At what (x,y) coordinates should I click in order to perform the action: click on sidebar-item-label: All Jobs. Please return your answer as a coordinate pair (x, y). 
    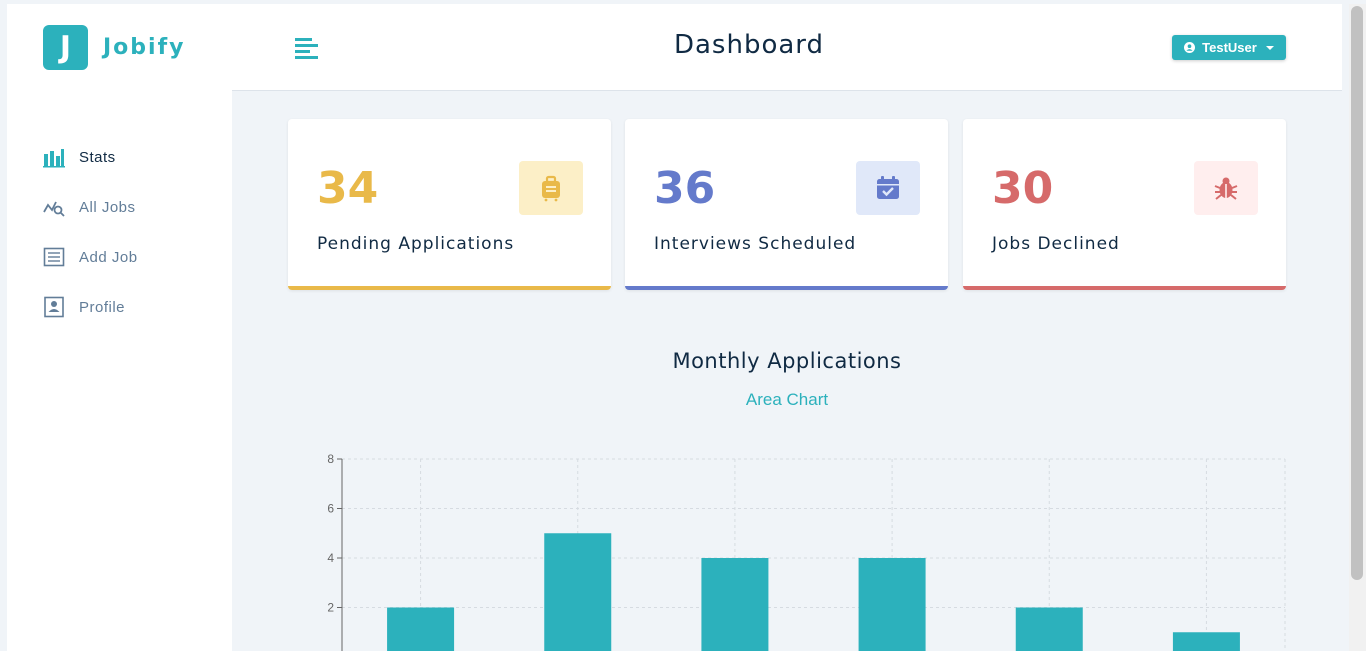
    Looking at the image, I should click on (107, 207).